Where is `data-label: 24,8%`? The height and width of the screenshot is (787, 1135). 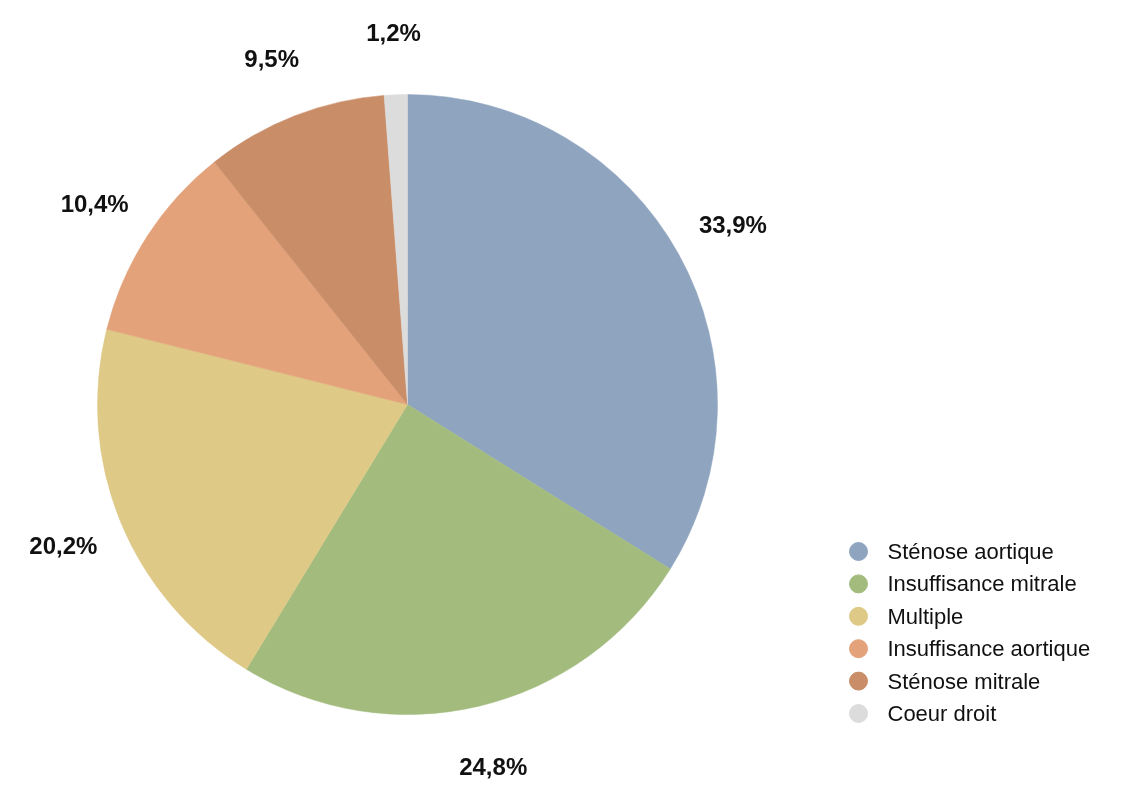
data-label: 24,8% is located at coordinates (493, 766).